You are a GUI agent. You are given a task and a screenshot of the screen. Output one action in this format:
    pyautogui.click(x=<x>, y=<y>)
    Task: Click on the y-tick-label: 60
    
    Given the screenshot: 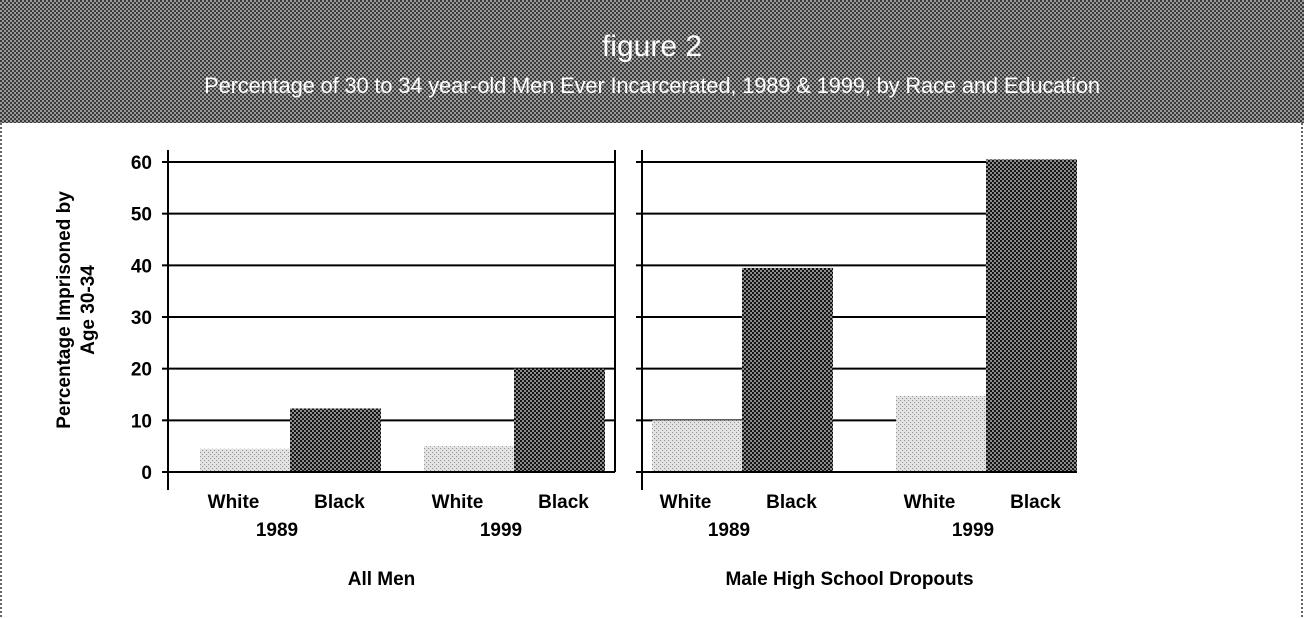 What is the action you would take?
    pyautogui.click(x=141, y=163)
    